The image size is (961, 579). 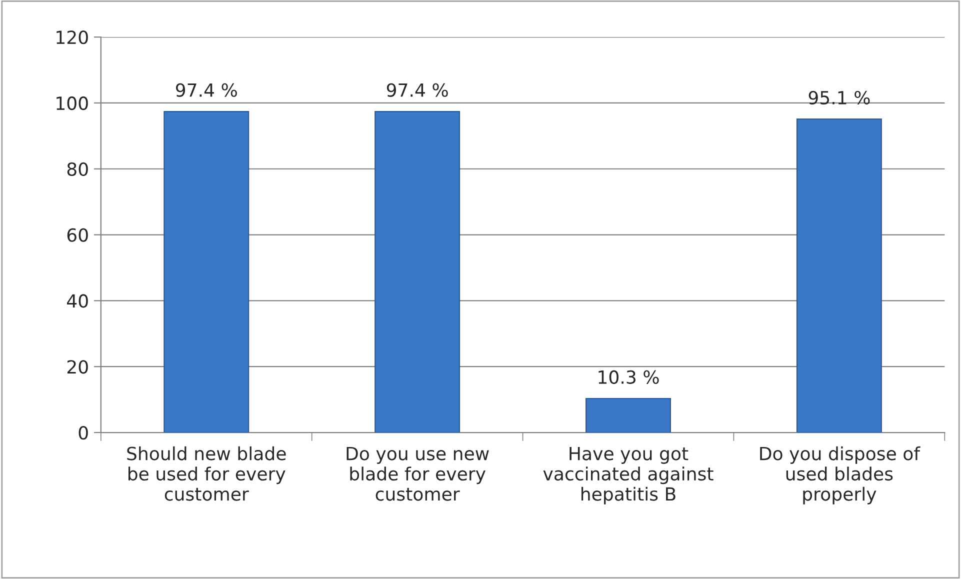 What do you see at coordinates (839, 97) in the screenshot?
I see `data-label: 95.1 %` at bounding box center [839, 97].